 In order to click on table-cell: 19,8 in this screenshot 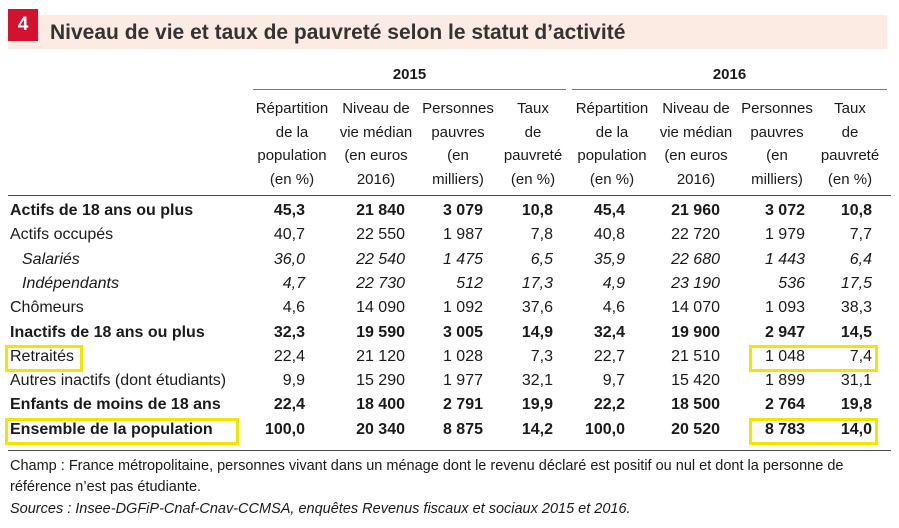, I will do `click(856, 405)`.